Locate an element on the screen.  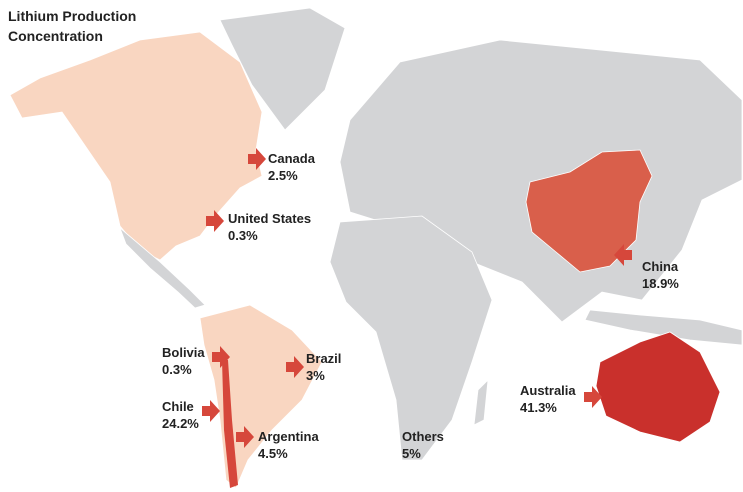
country-name: United States is located at coordinates (270, 218).